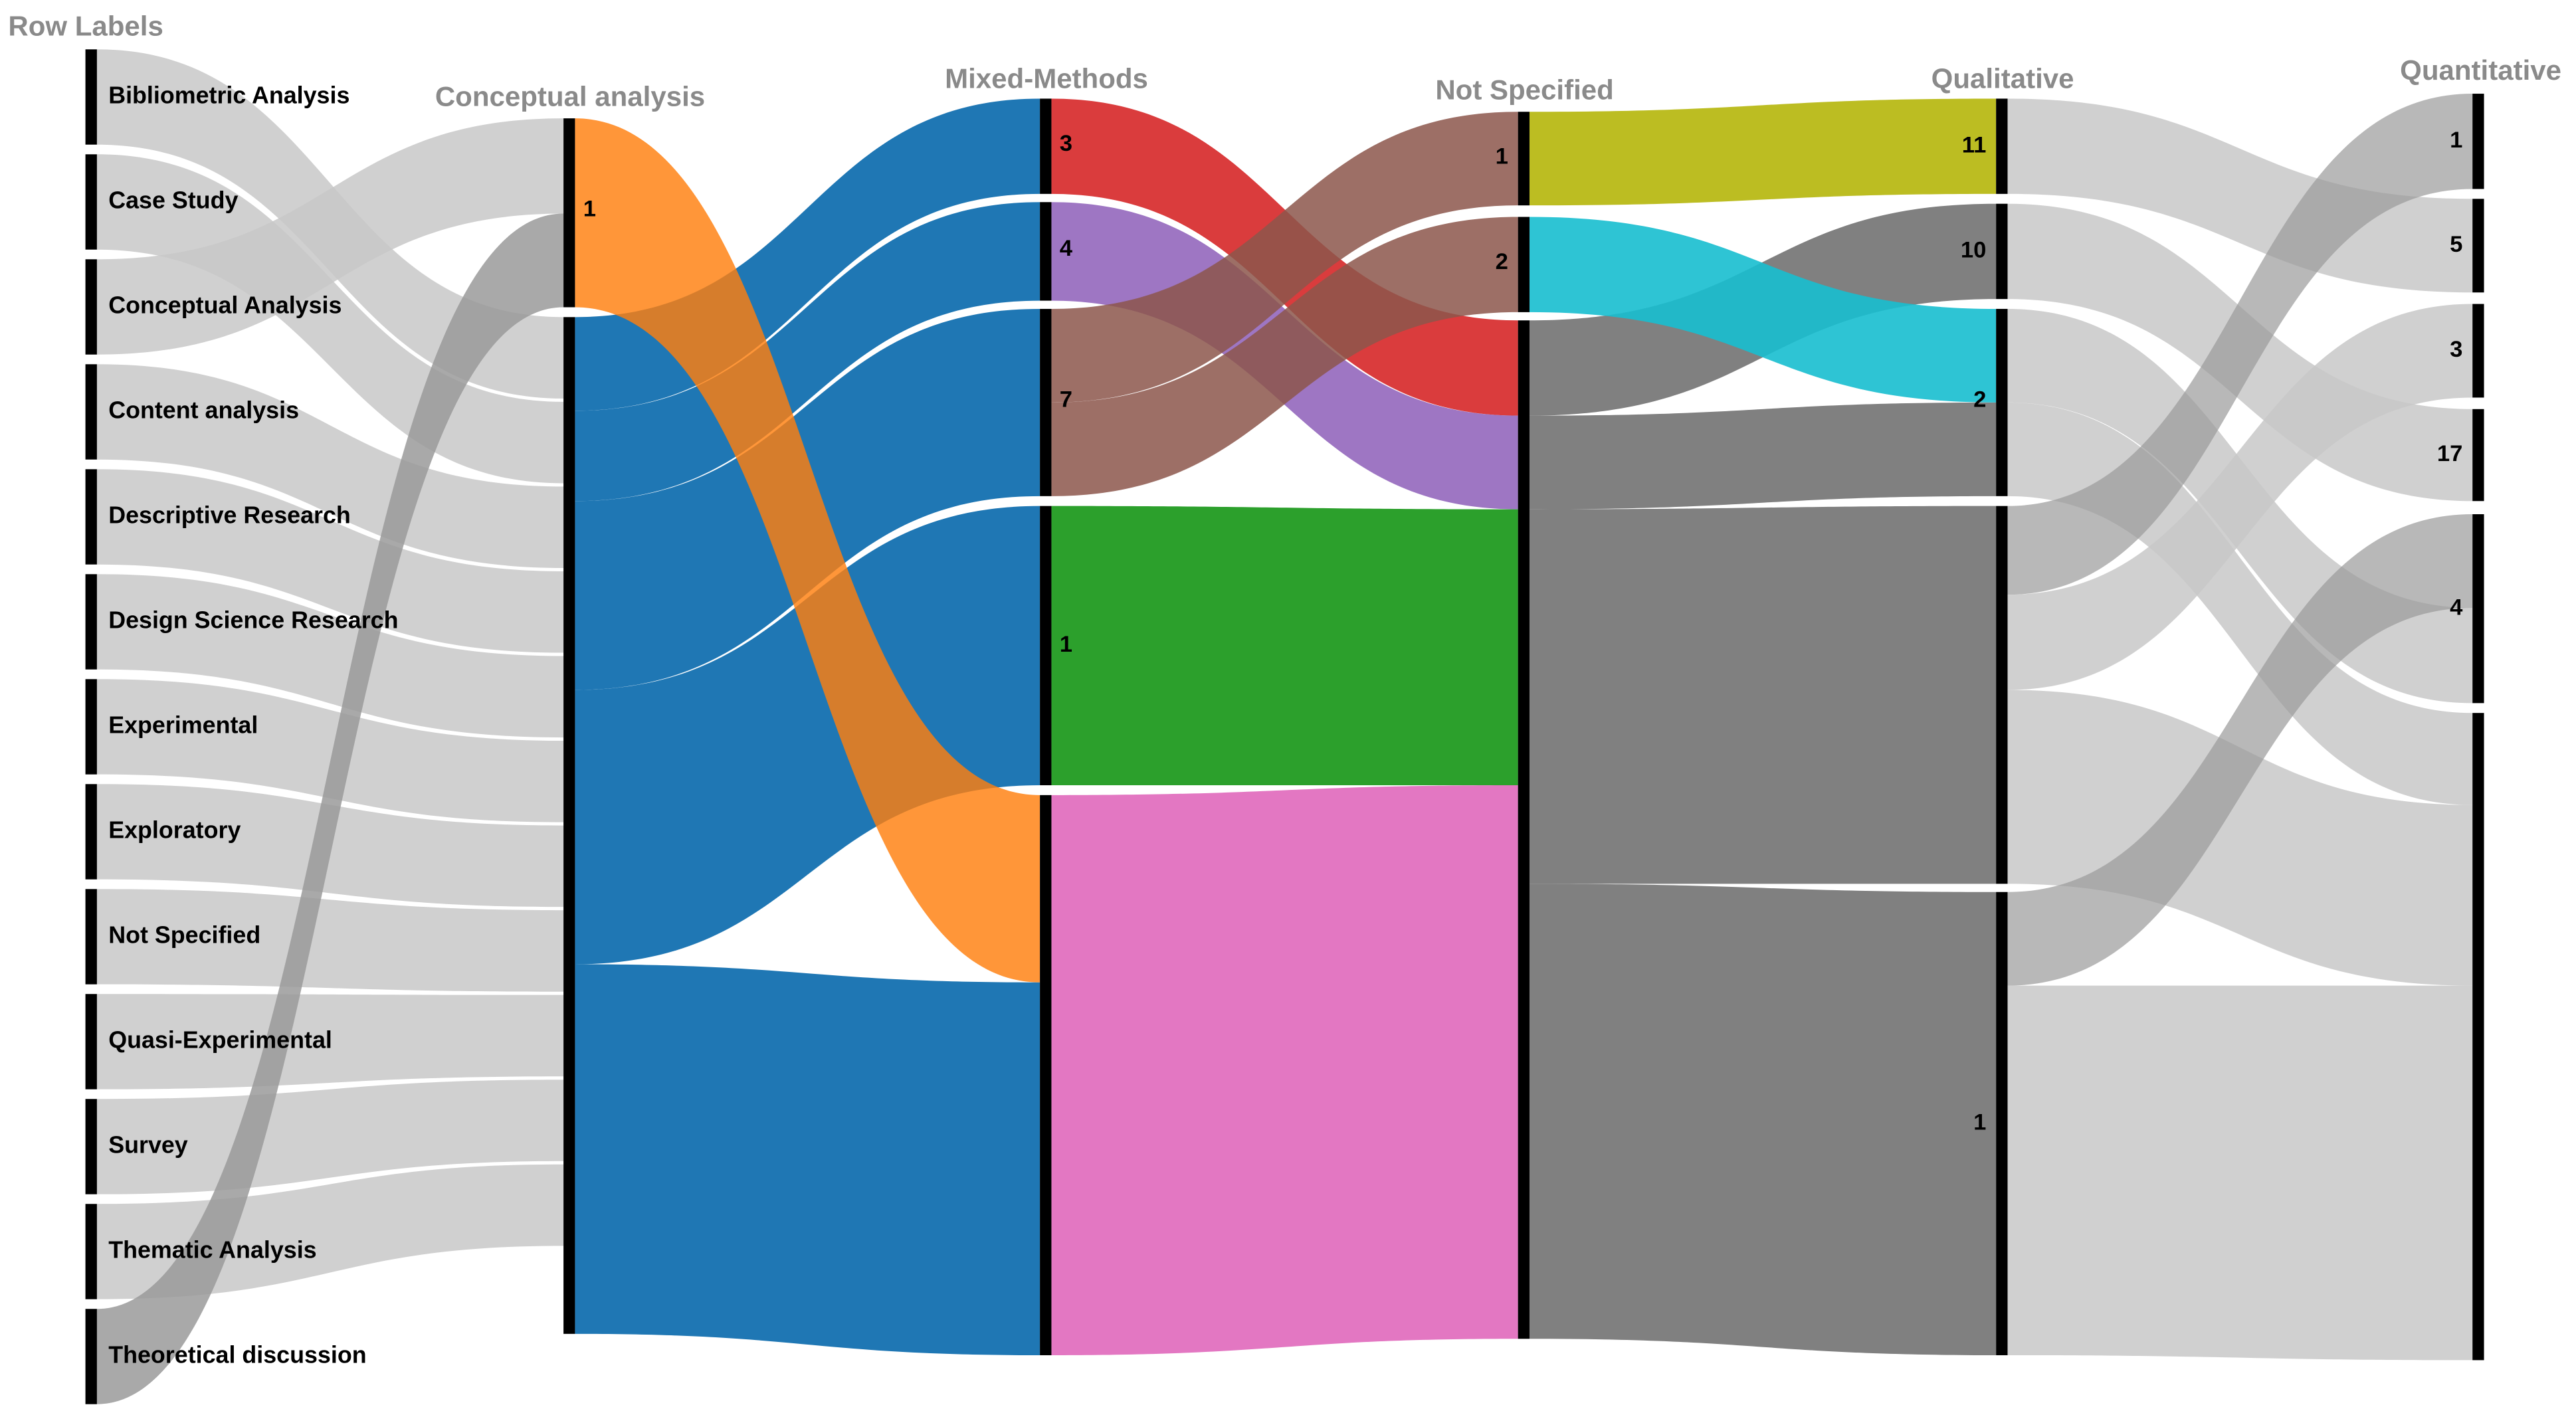 This screenshot has width=2576, height=1421. Describe the element at coordinates (212, 1249) in the screenshot. I see `row-label: Thematic Analysis` at that location.